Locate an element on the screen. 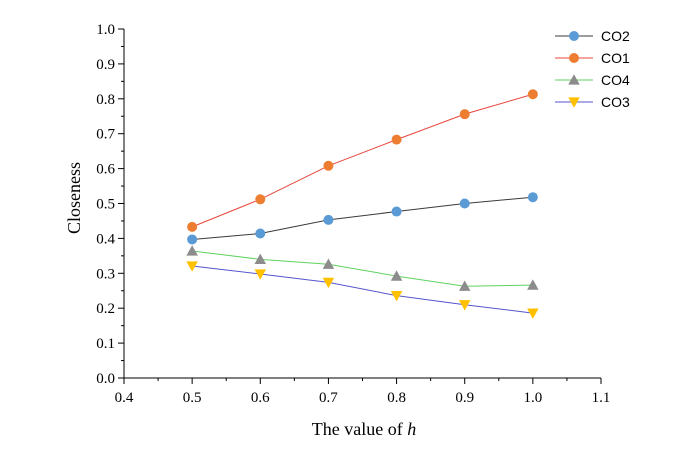 The width and height of the screenshot is (679, 456). y-tick-label: 1.0 is located at coordinates (105, 30).